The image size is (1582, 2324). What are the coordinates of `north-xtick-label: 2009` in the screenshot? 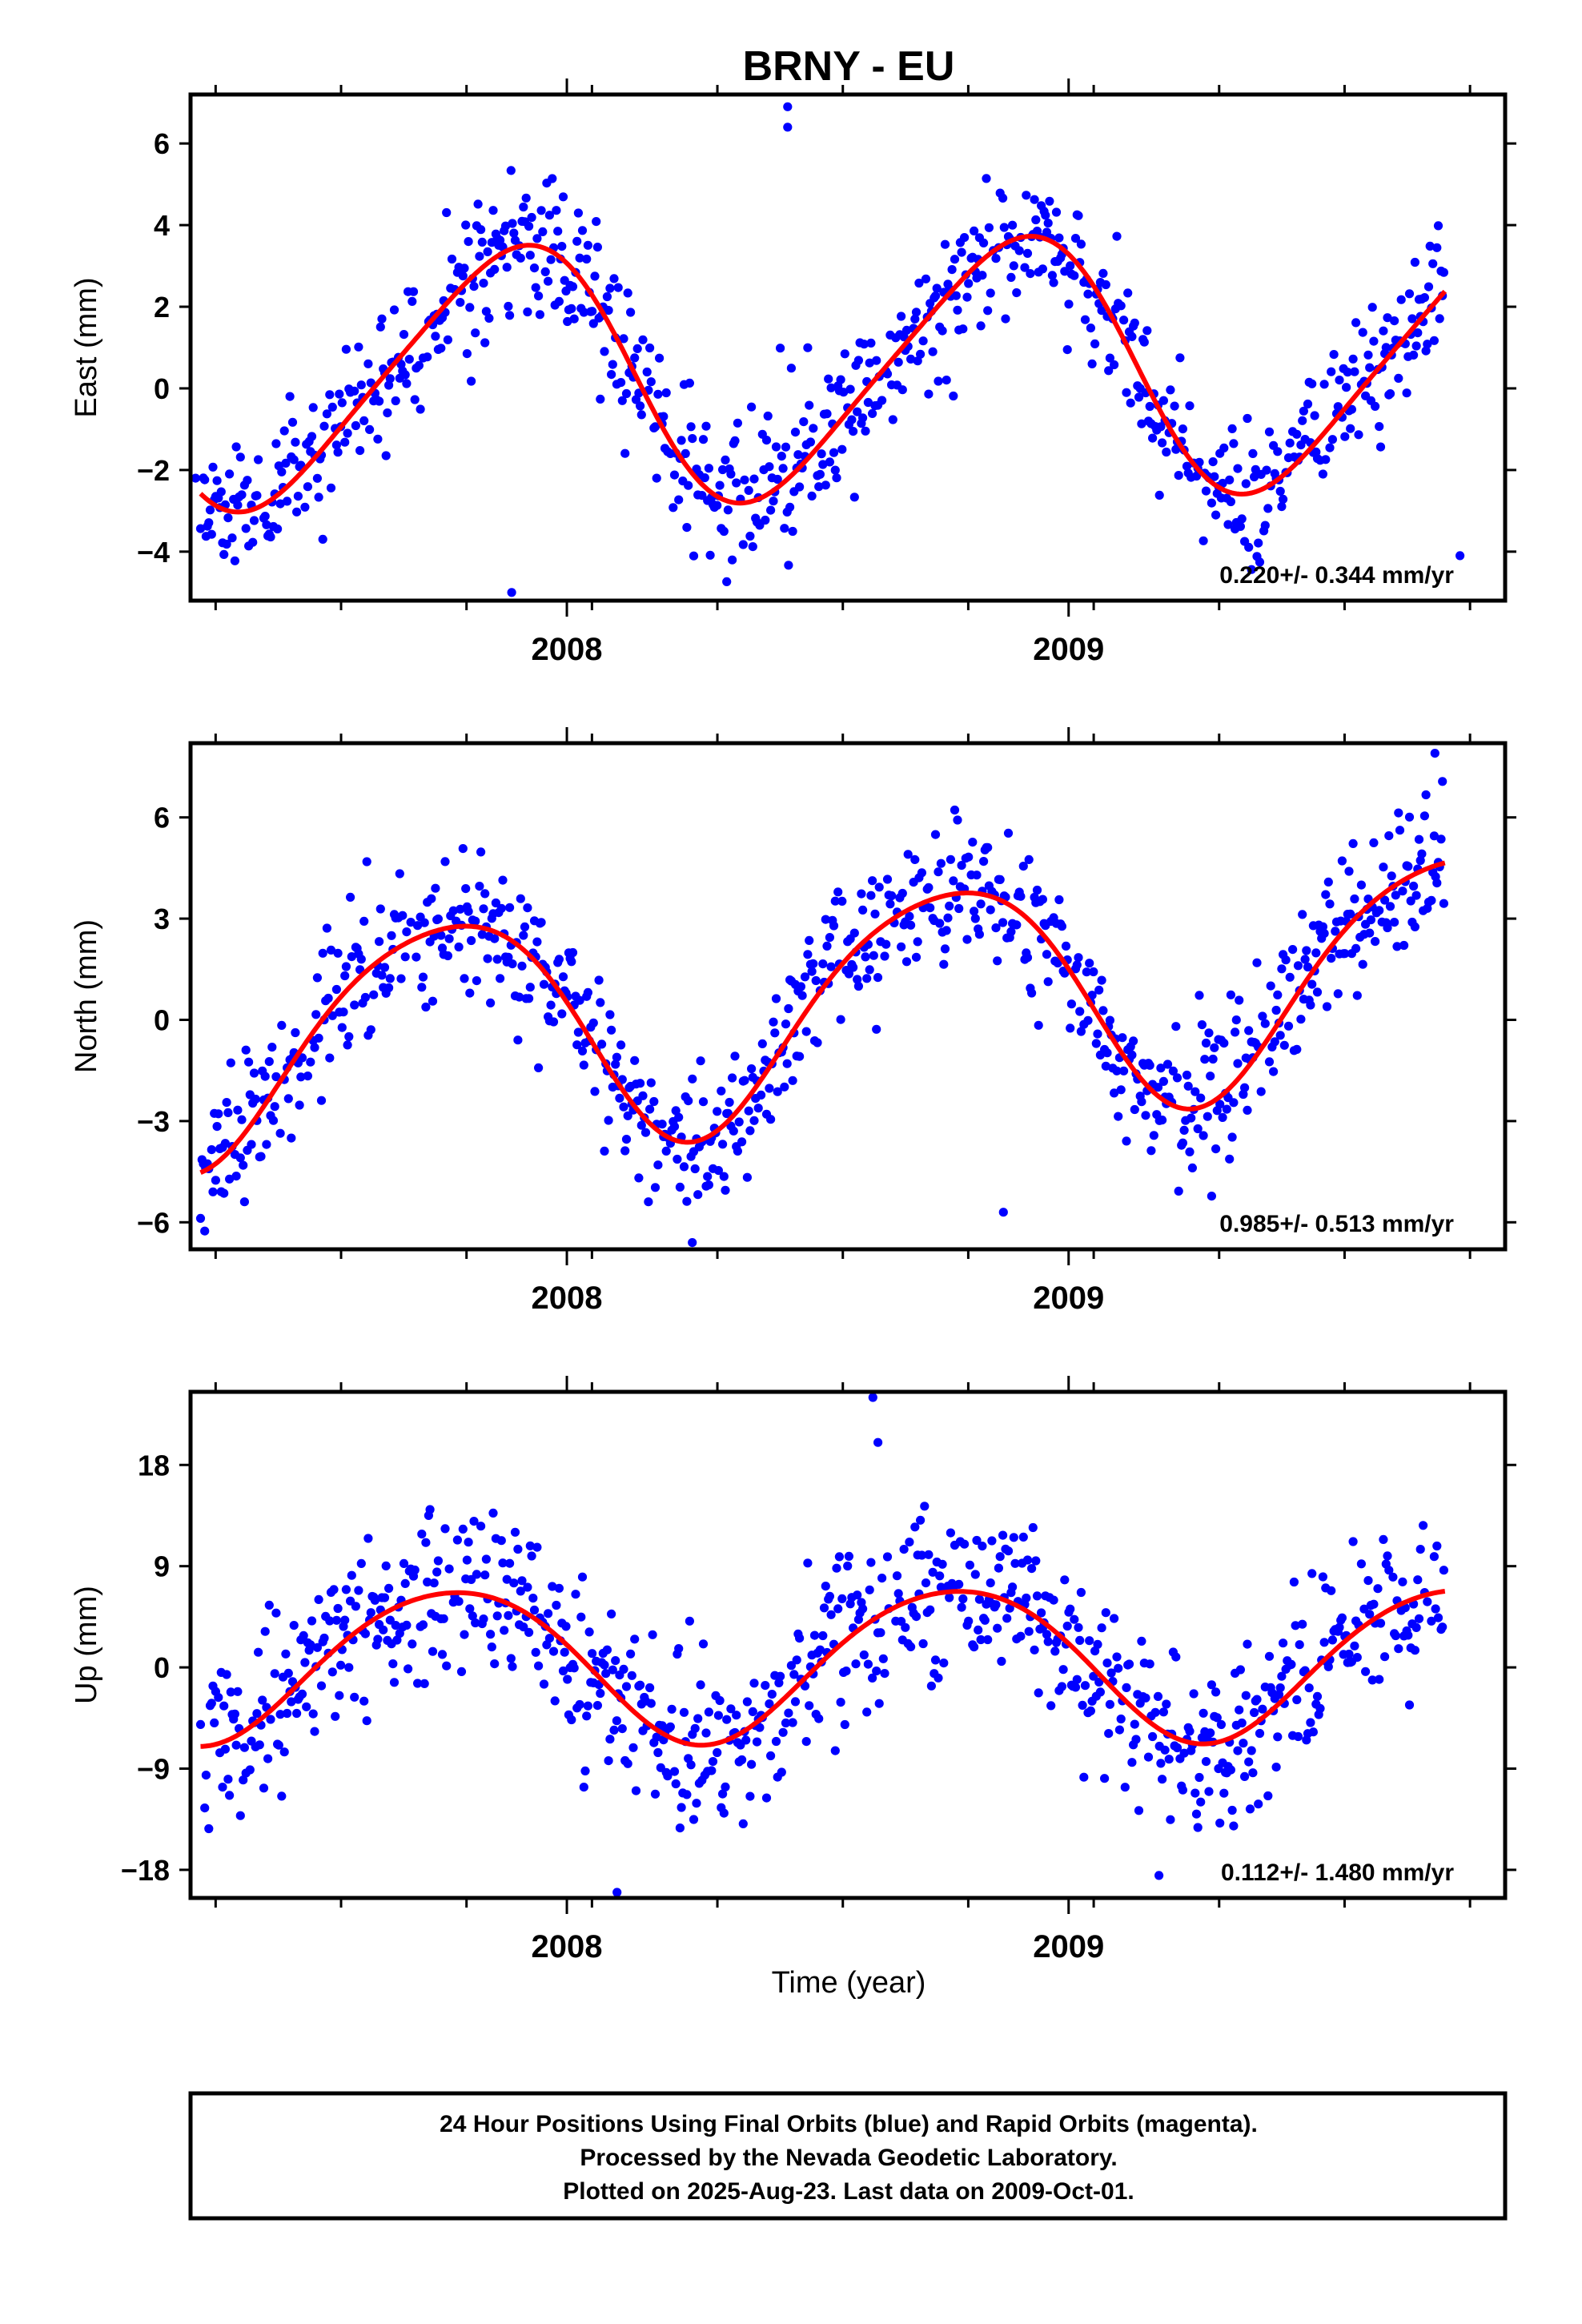 It's located at (1068, 1298).